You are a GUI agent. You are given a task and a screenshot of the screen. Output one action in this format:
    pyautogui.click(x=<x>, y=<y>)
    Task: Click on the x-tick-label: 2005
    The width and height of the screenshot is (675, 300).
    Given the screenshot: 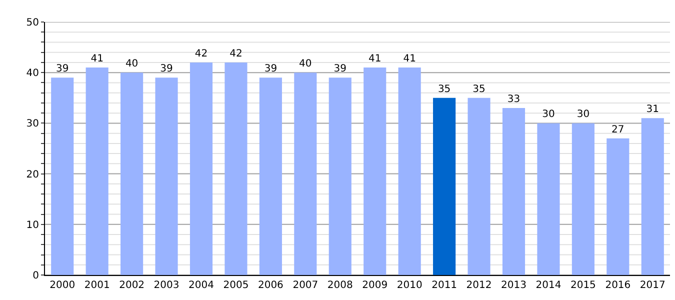 What is the action you would take?
    pyautogui.click(x=236, y=285)
    